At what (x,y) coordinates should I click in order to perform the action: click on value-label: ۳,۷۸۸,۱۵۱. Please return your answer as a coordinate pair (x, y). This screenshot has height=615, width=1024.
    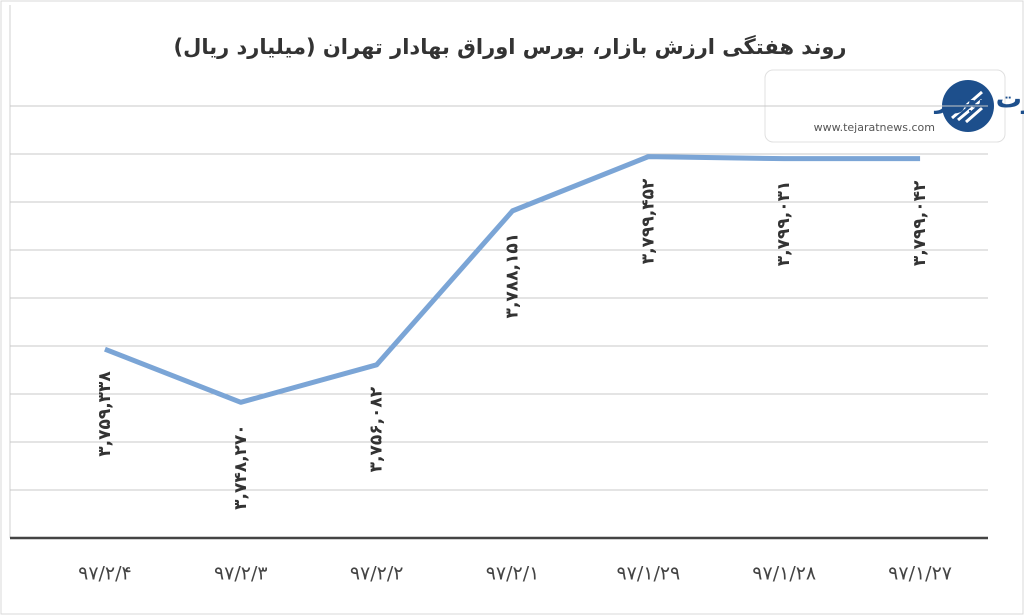
    Looking at the image, I should click on (513, 276).